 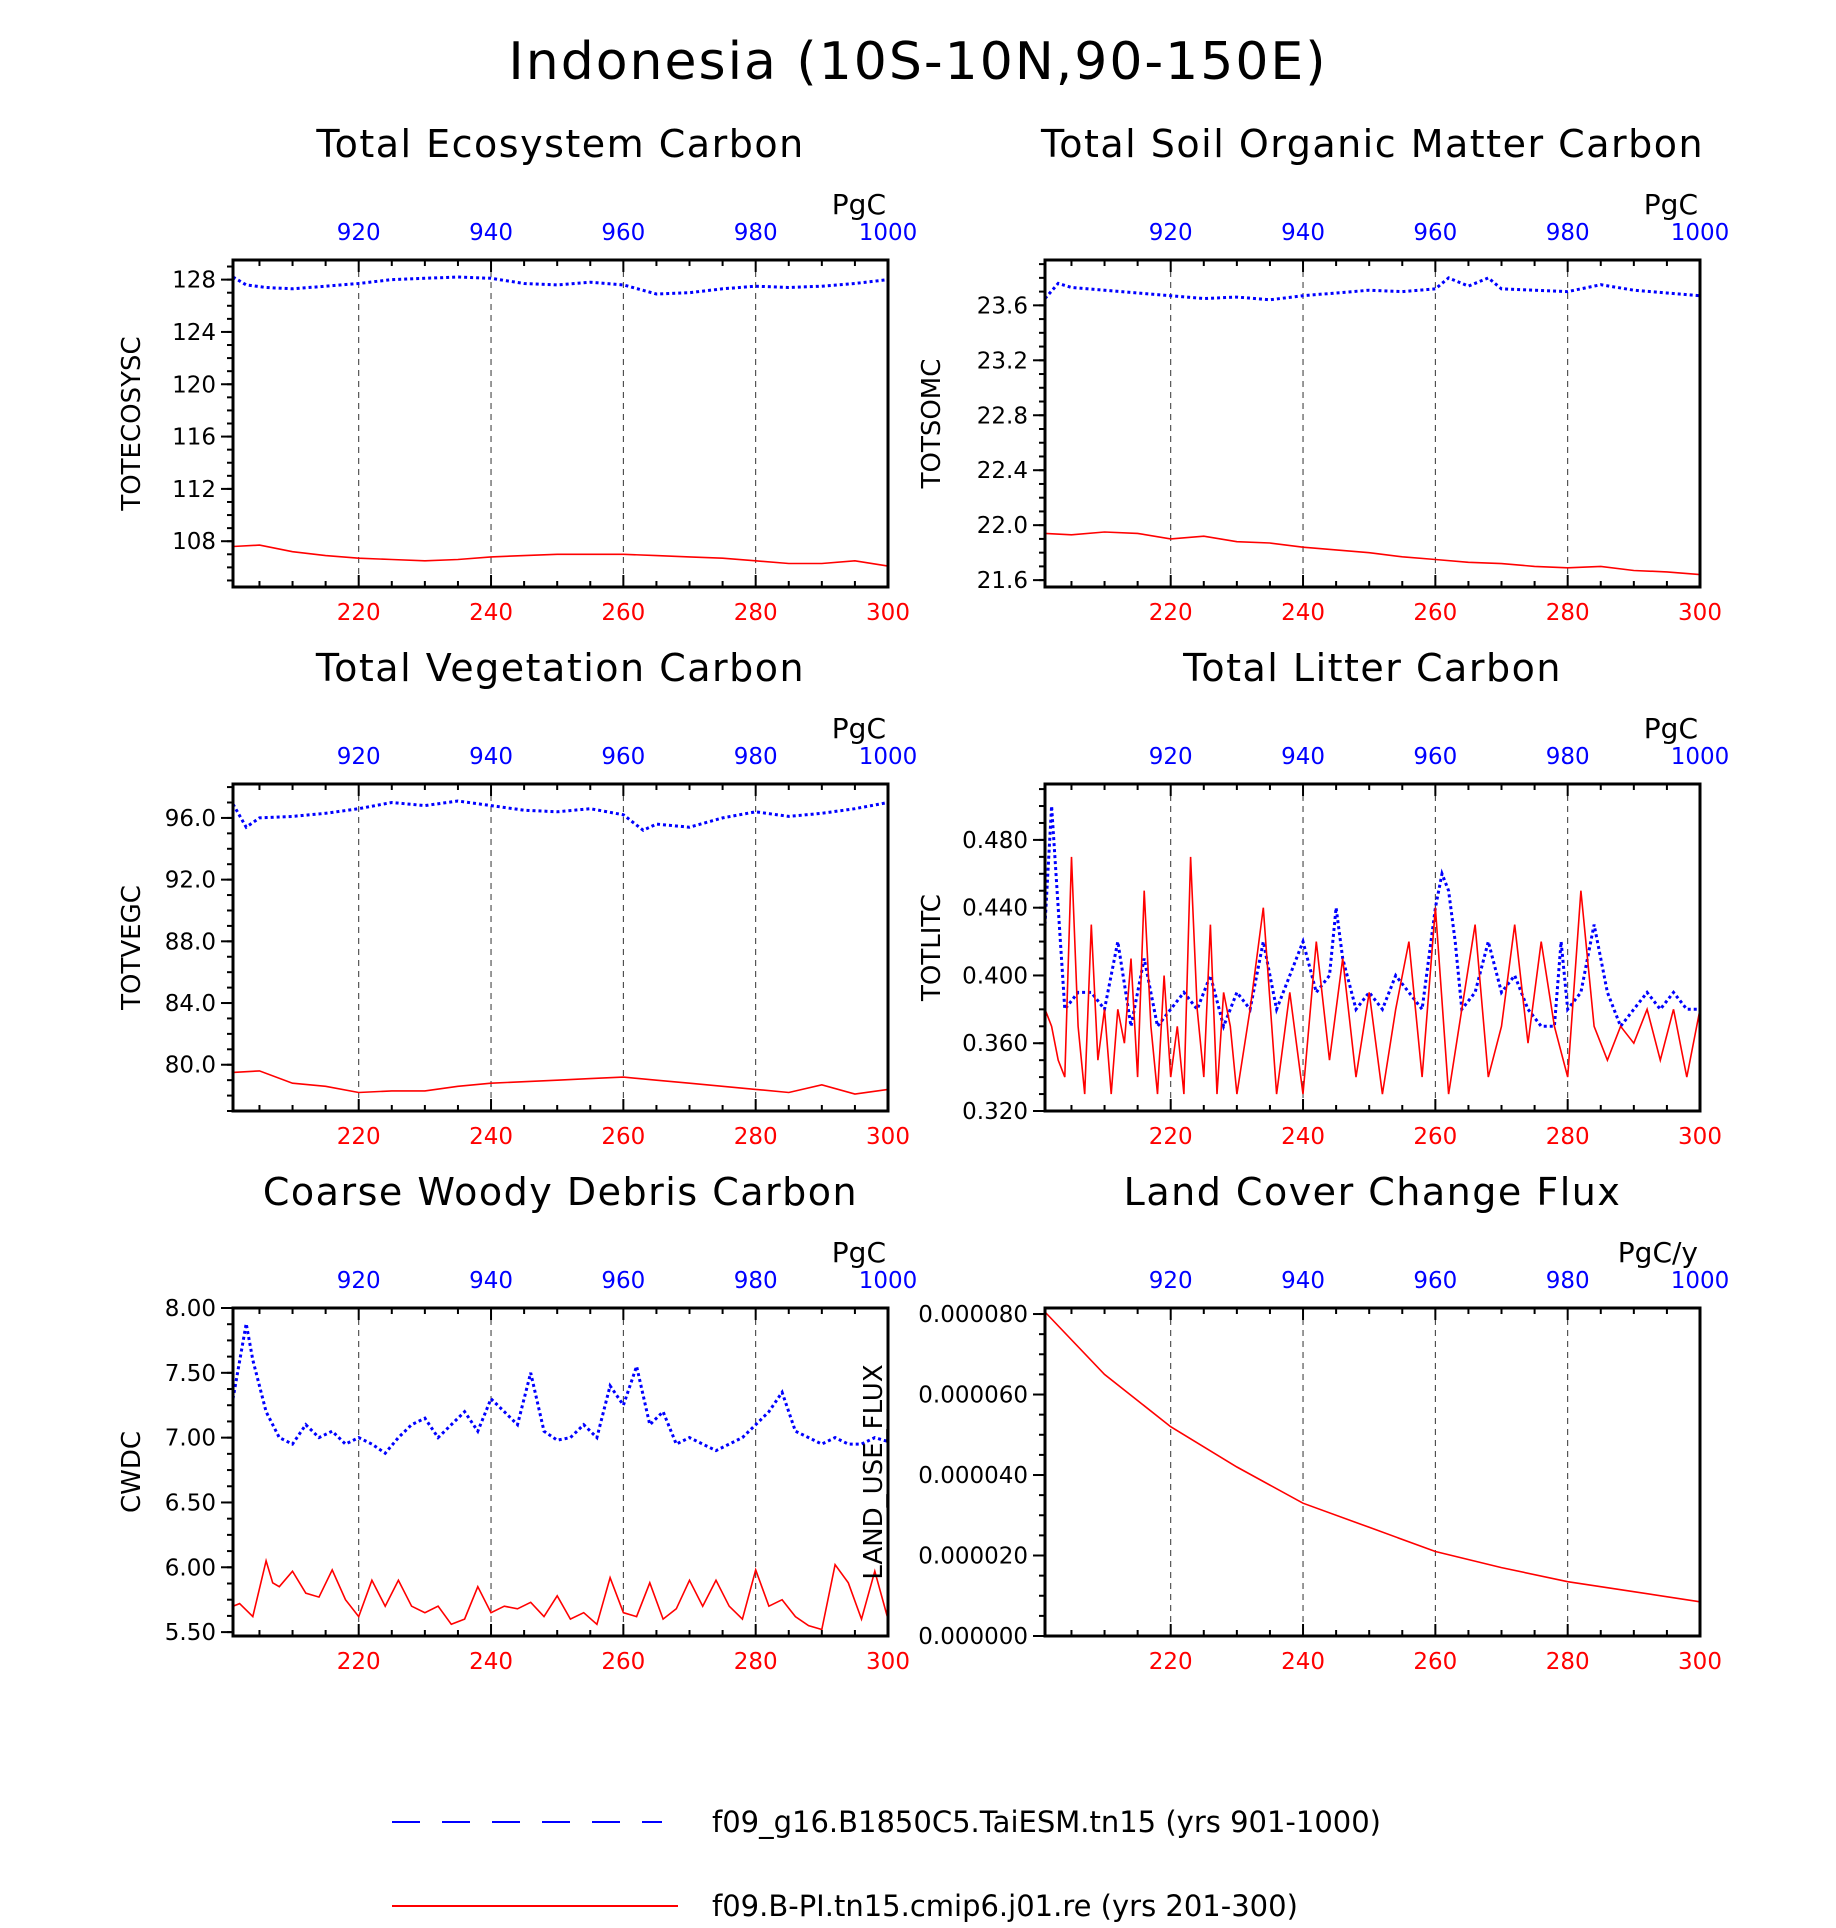 What do you see at coordinates (560, 1192) in the screenshot?
I see `chart-title: Coarse Woody Debris Carbon` at bounding box center [560, 1192].